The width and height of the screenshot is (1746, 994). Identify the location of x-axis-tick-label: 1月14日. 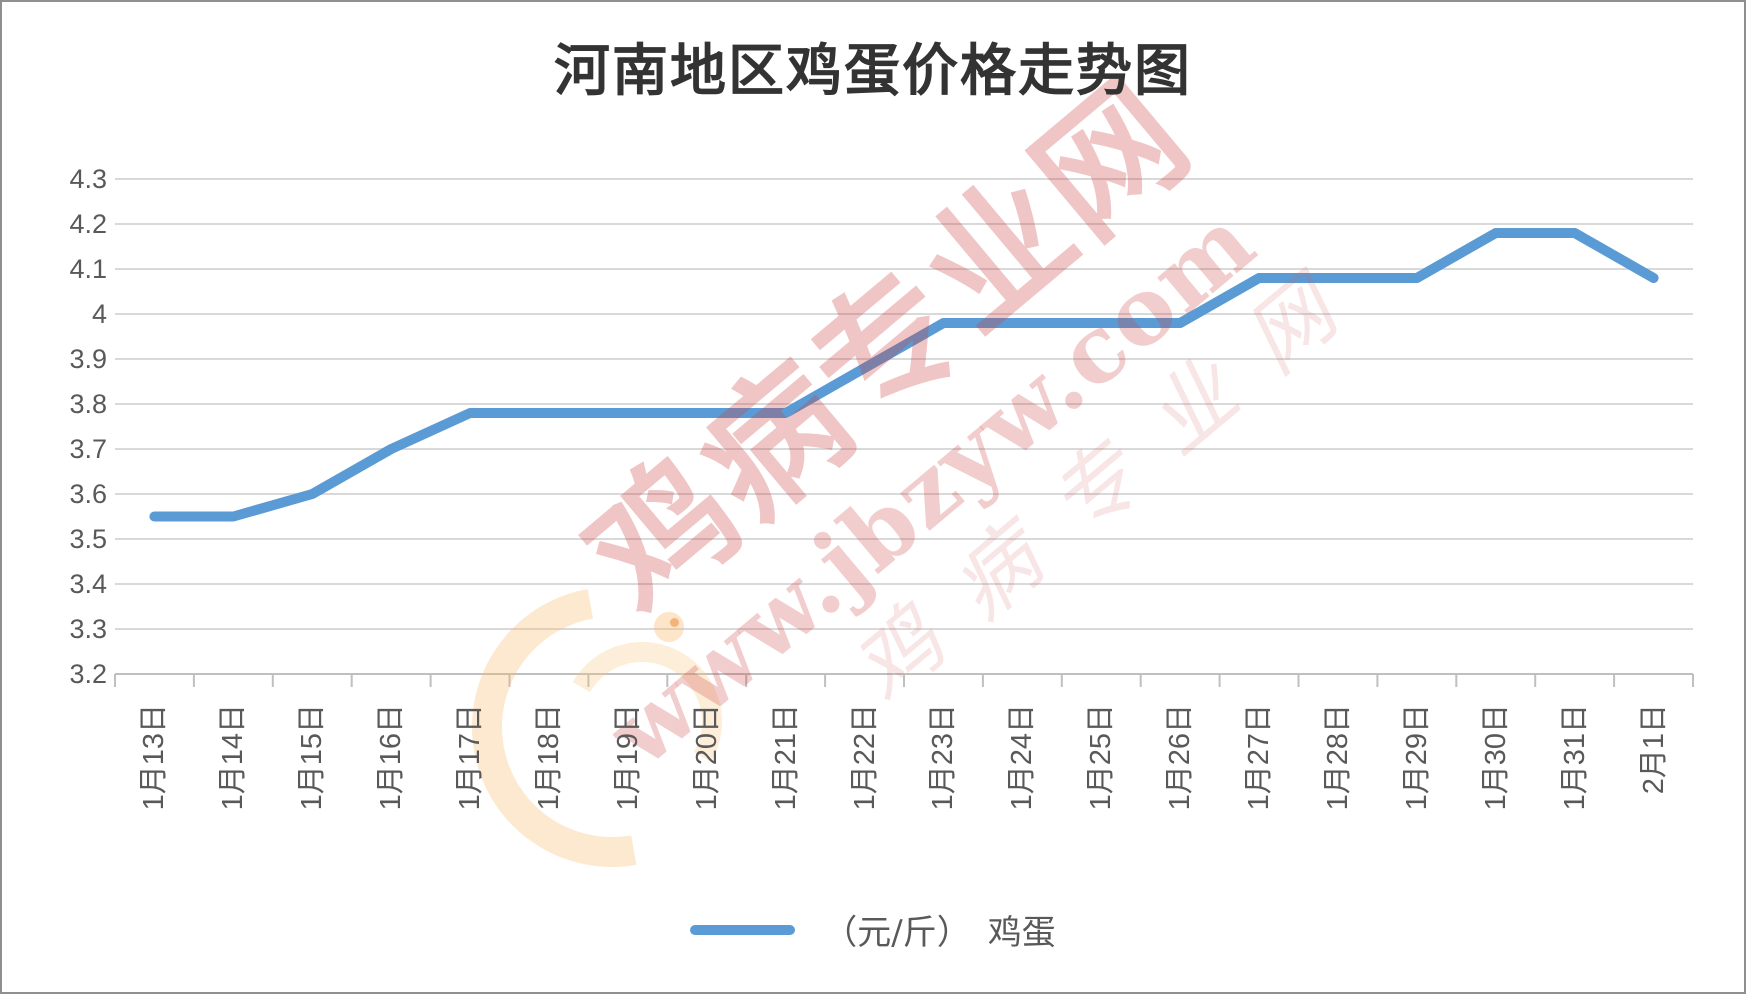
(233, 757).